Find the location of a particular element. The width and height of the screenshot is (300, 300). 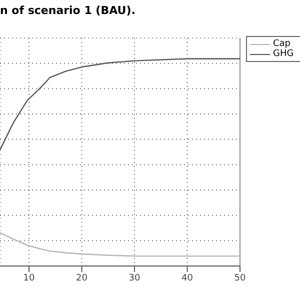

chart-title: n of scenario 1 (BAU). is located at coordinates (68, 10).